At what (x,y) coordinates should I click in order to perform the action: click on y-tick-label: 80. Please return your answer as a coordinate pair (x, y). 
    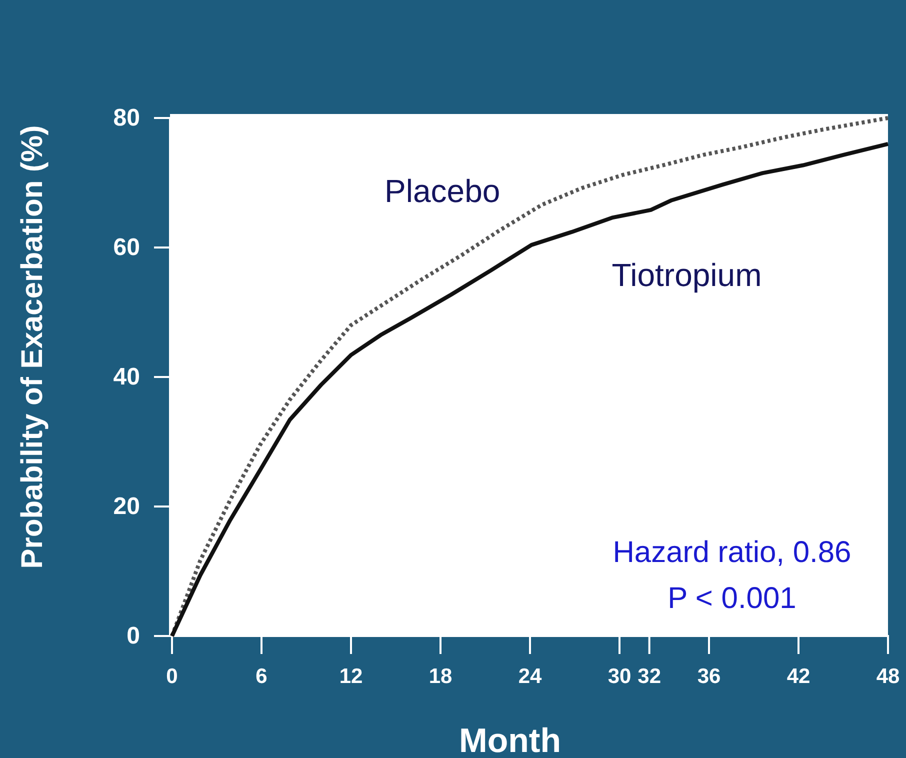
    Looking at the image, I should click on (126, 118).